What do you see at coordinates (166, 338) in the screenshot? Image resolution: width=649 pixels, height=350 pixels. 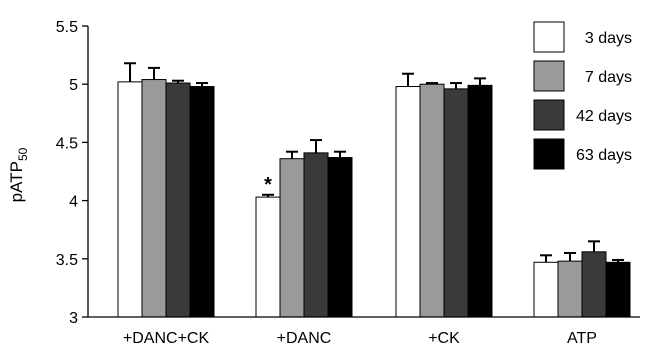 I see `x-tick-label: +DANC+CK` at bounding box center [166, 338].